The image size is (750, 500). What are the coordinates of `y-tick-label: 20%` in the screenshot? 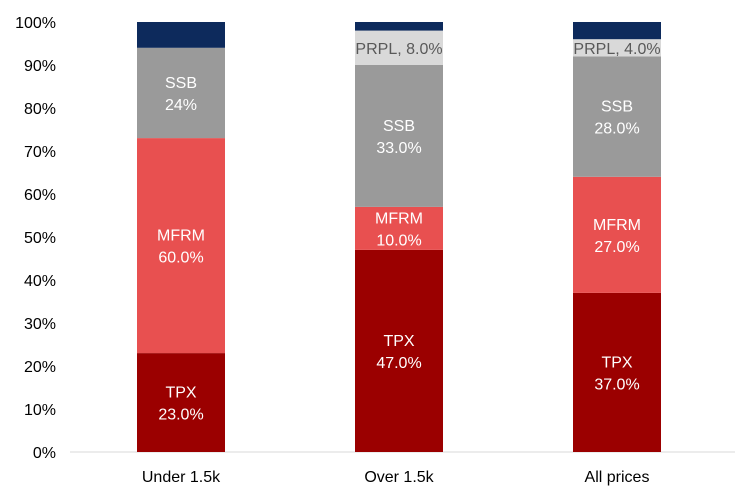 It's located at (40, 367).